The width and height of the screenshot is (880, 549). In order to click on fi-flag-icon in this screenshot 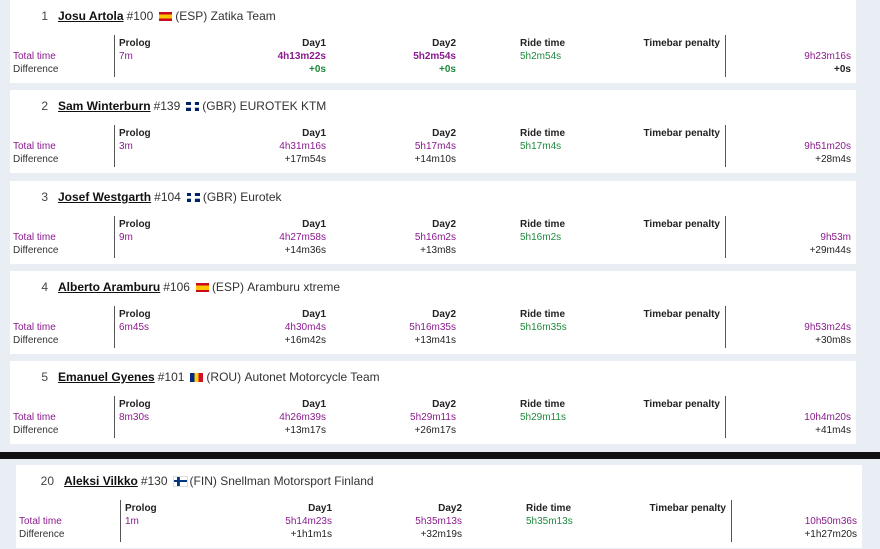, I will do `click(180, 481)`.